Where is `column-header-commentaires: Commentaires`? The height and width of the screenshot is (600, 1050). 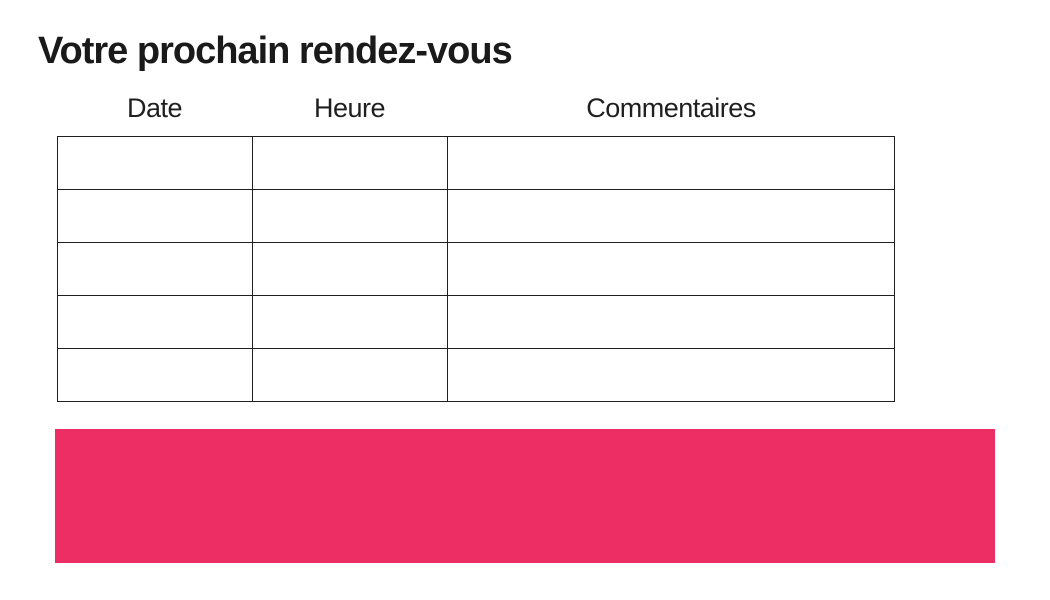
column-header-commentaires: Commentaires is located at coordinates (671, 108).